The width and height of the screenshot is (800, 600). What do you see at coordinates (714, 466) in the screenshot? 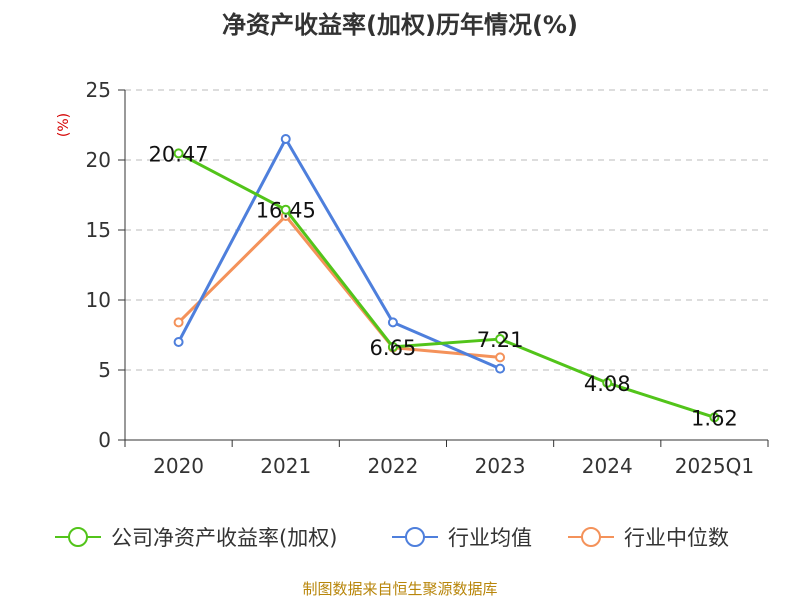
I see `x-tick-label: 2025Q1` at bounding box center [714, 466].